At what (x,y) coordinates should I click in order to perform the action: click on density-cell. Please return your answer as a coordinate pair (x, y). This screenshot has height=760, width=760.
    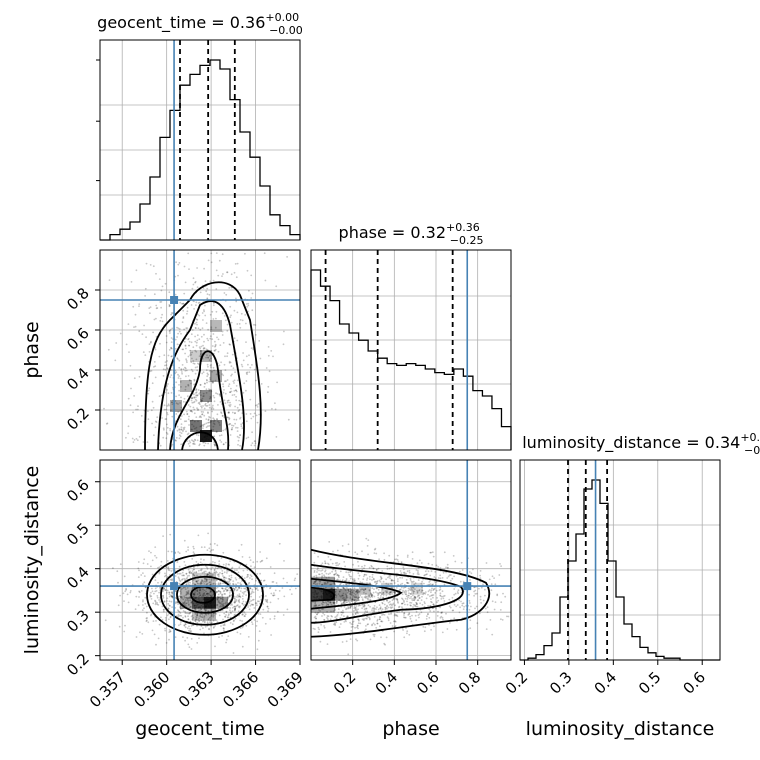
    Looking at the image, I should click on (186, 386).